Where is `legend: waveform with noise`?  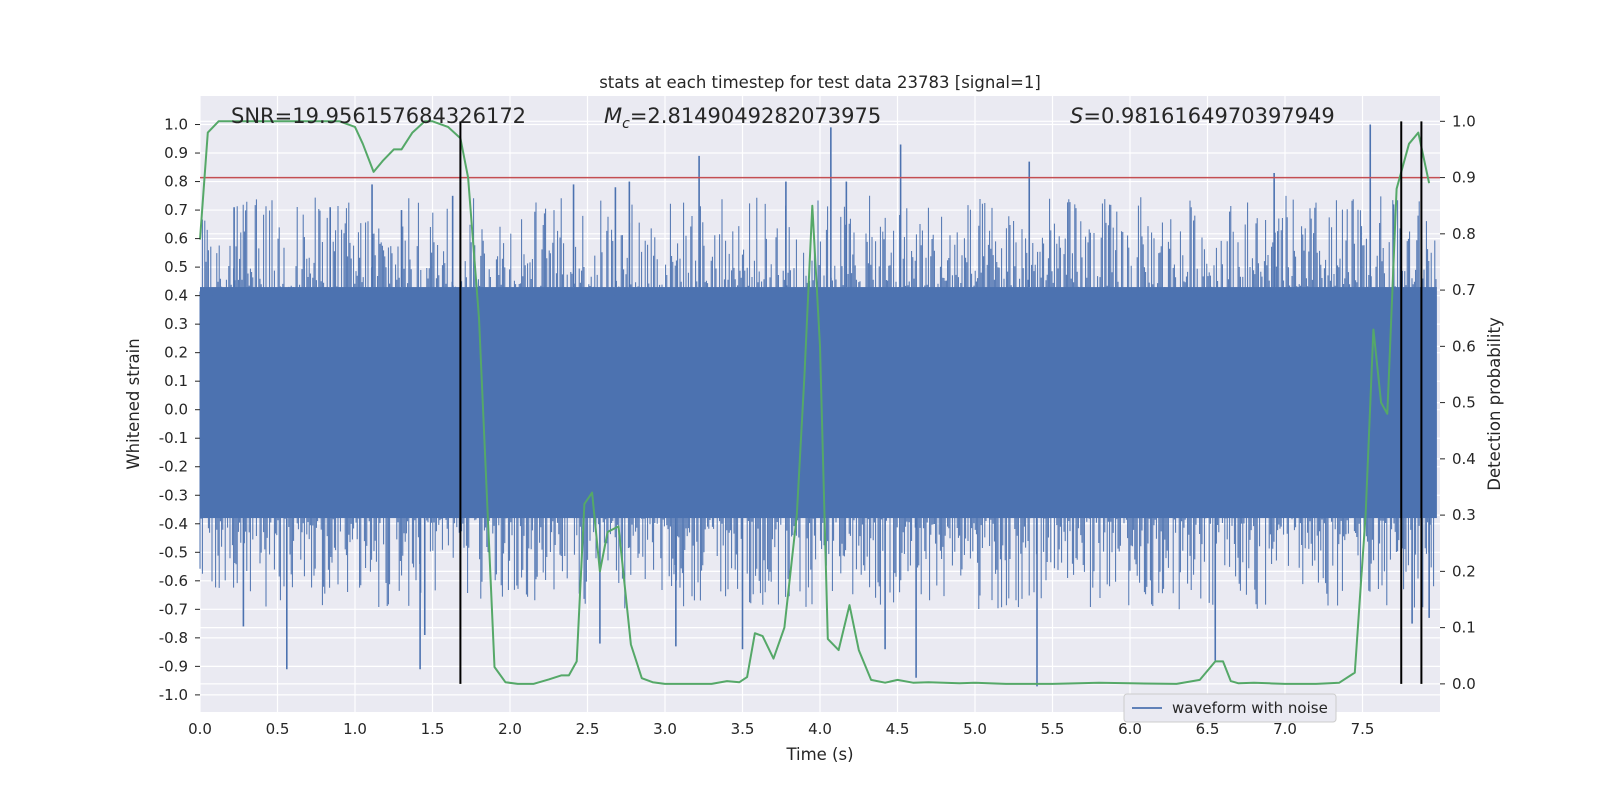 legend: waveform with noise is located at coordinates (1230, 708).